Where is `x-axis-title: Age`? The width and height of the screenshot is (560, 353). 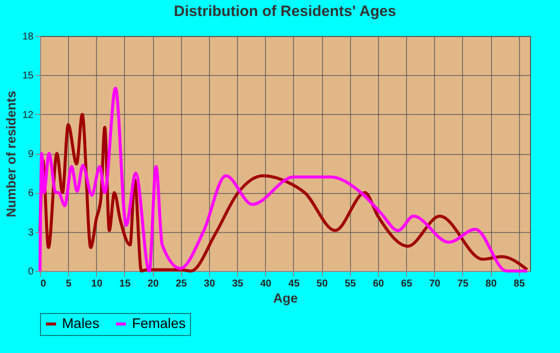 x-axis-title: Age is located at coordinates (285, 298).